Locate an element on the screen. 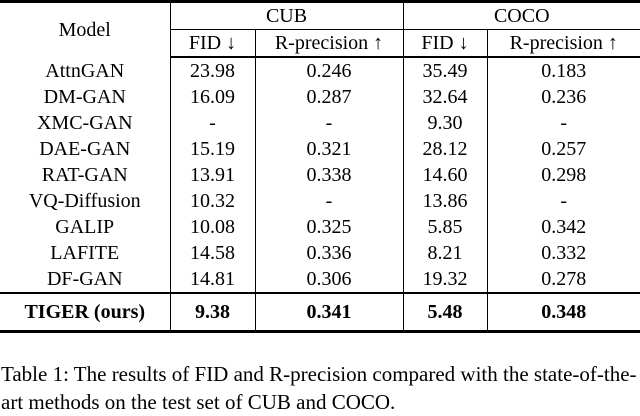 Image resolution: width=640 pixels, height=416 pixels. coco-rprecision-cell: 0.342 is located at coordinates (563, 227).